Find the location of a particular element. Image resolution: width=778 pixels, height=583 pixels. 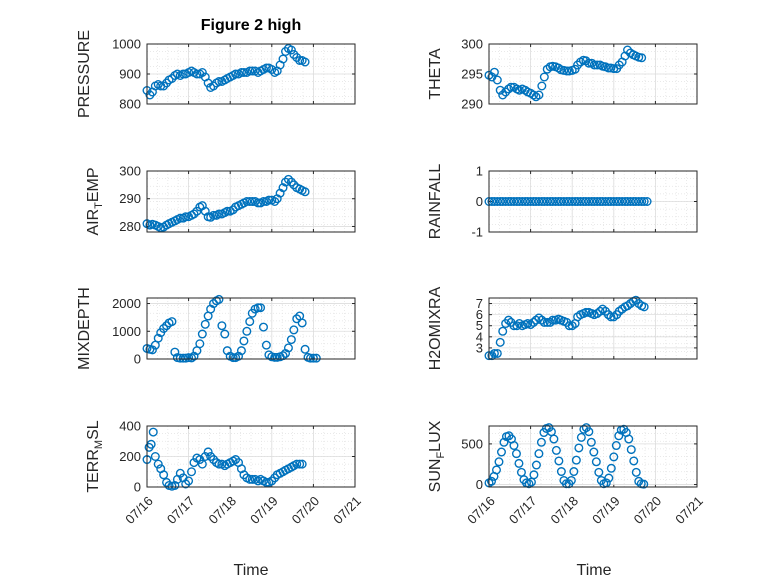

y-axis-label: H2OMIXRA is located at coordinates (435, 328).